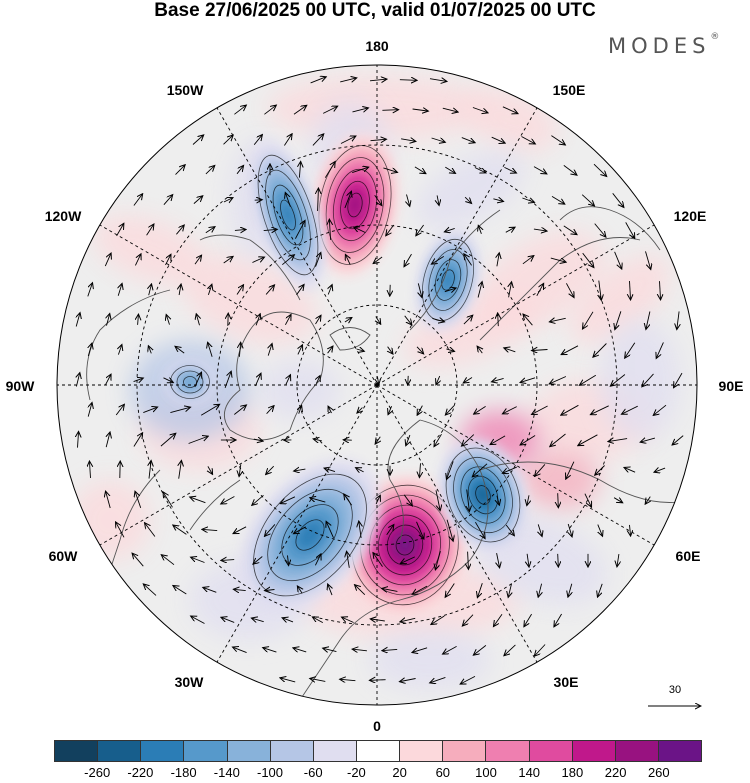  Describe the element at coordinates (189, 682) in the screenshot. I see `lon-label-30w: 30W` at that location.